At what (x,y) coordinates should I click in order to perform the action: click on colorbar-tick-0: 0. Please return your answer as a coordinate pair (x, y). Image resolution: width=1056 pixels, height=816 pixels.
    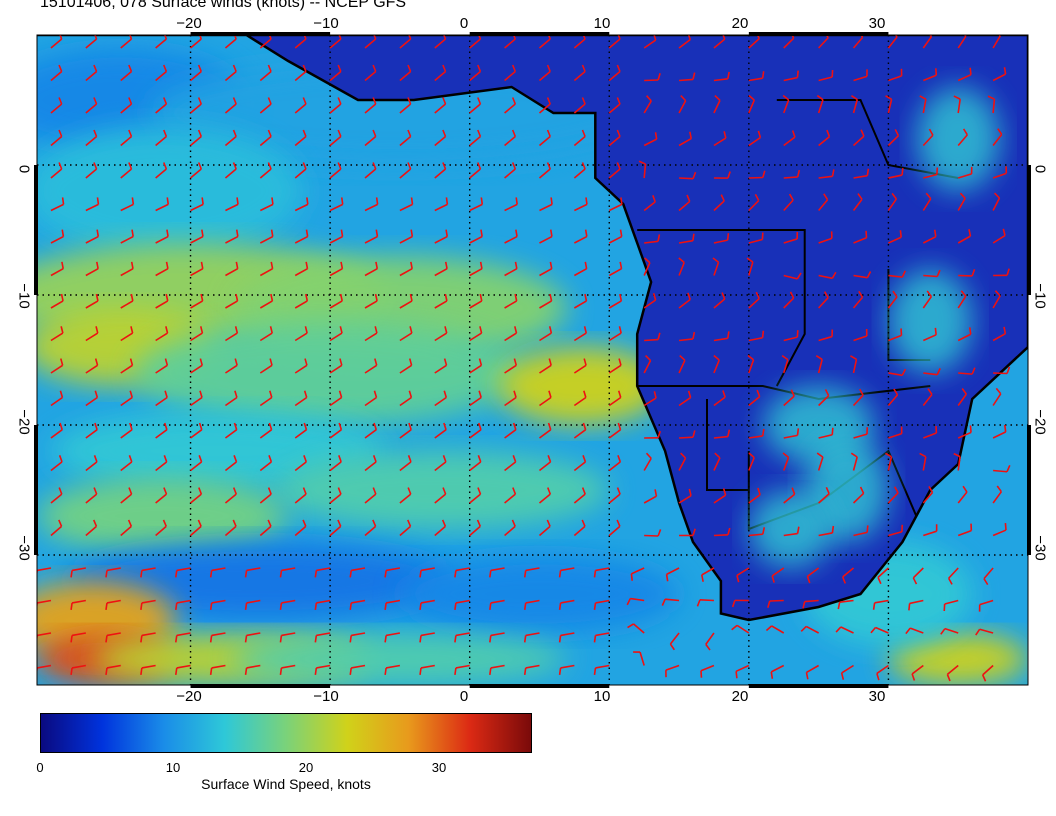
    Looking at the image, I should click on (40, 767).